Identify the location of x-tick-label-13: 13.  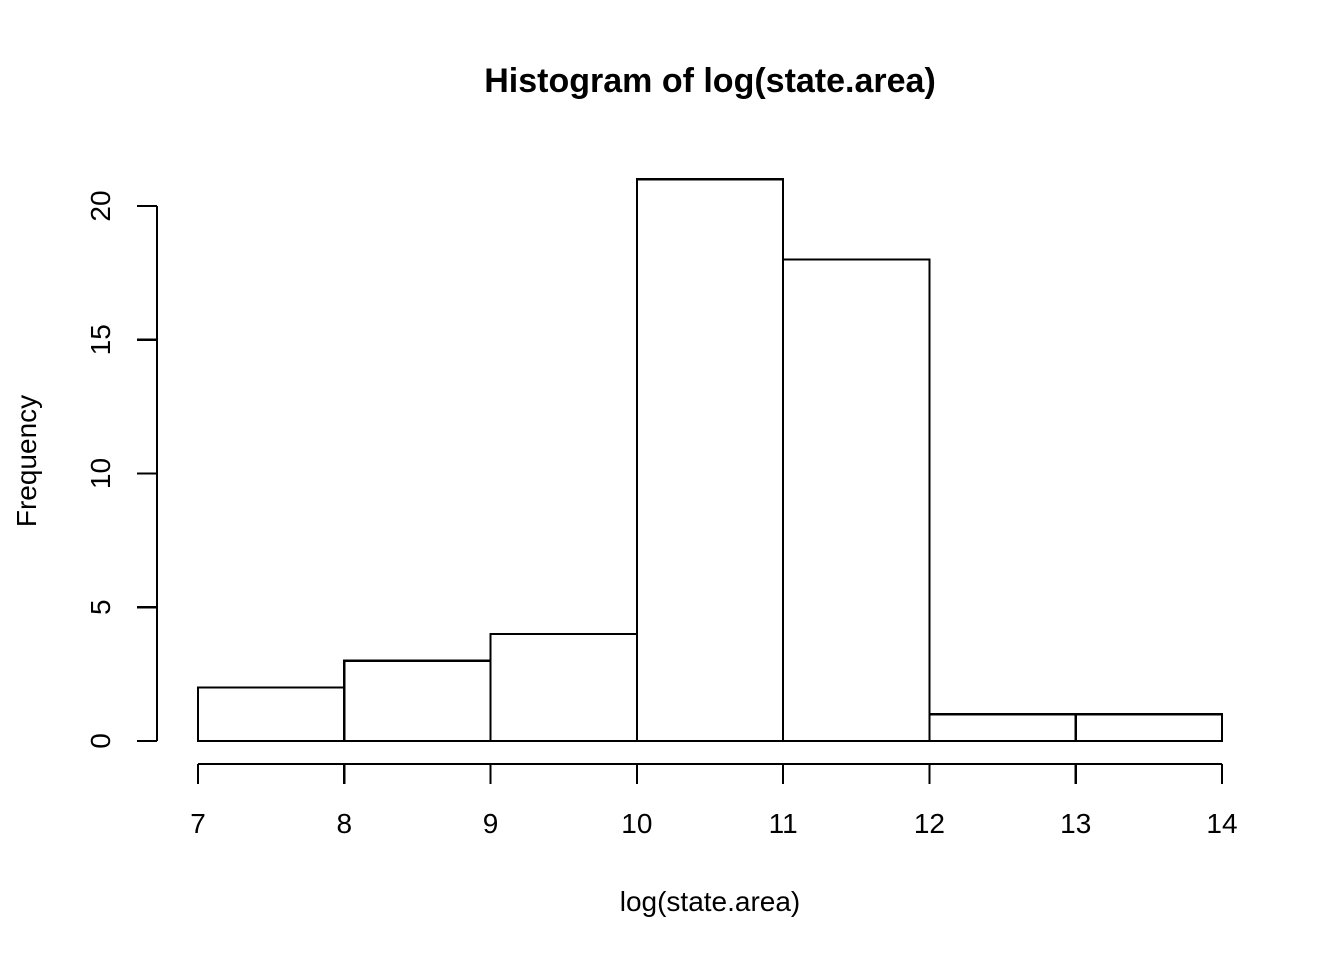
(1075, 823).